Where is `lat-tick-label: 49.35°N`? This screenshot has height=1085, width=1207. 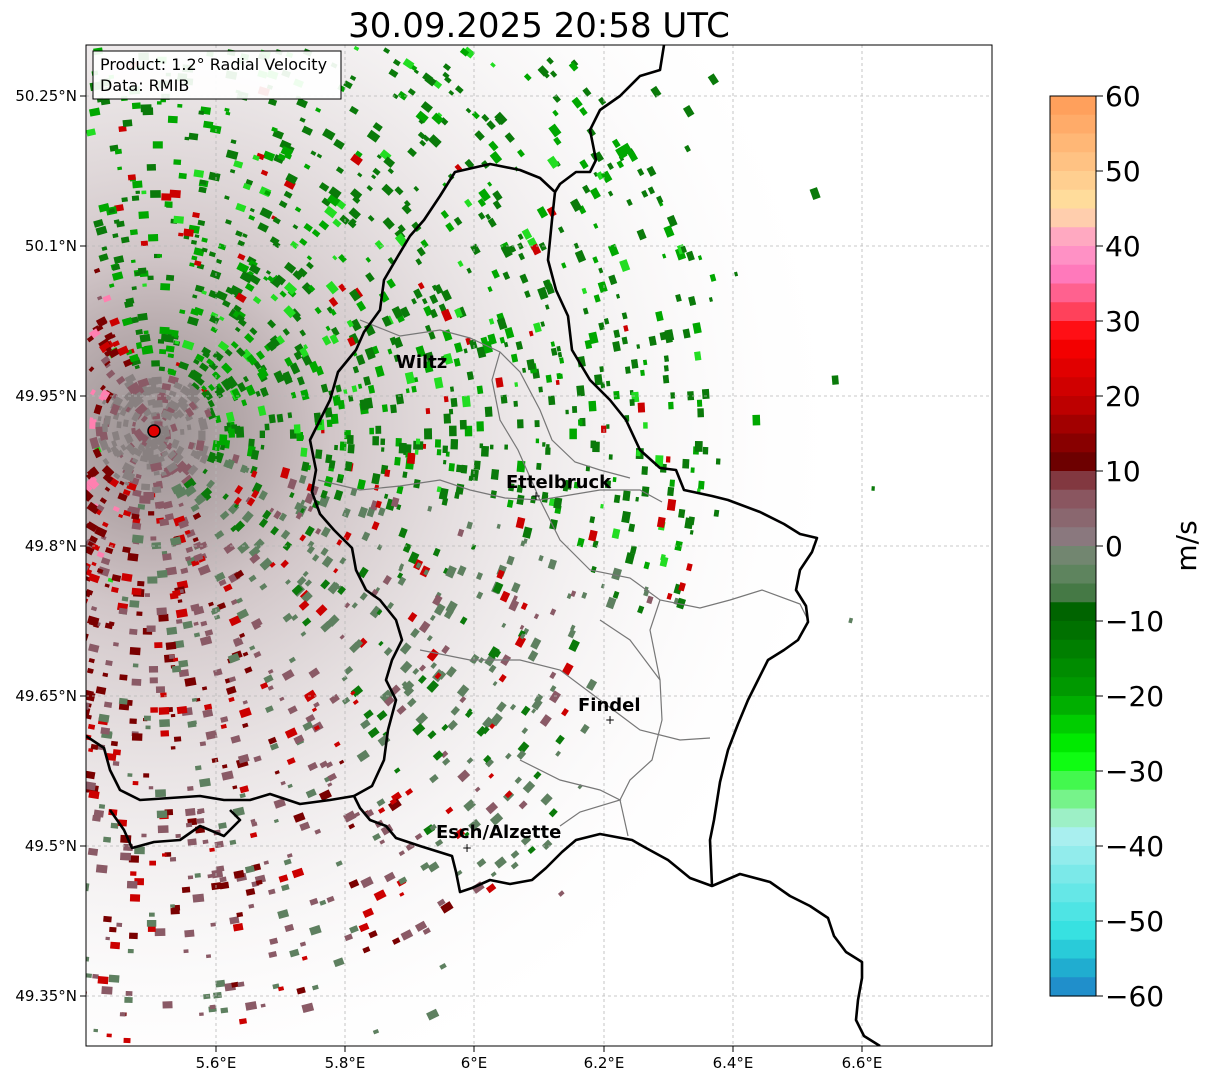
lat-tick-label: 49.35°N is located at coordinates (46, 996).